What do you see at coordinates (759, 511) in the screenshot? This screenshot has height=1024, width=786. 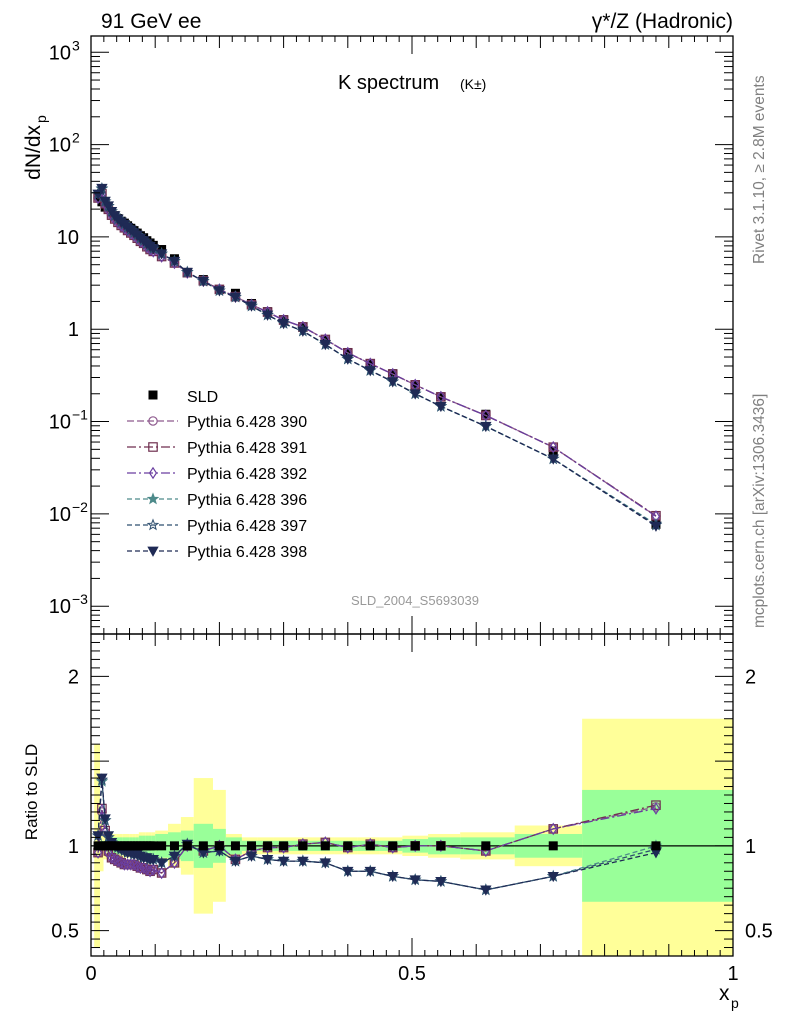 I see `side-label-mcplots: mcplots.cern.ch [arXiv:1306.3436]` at bounding box center [759, 511].